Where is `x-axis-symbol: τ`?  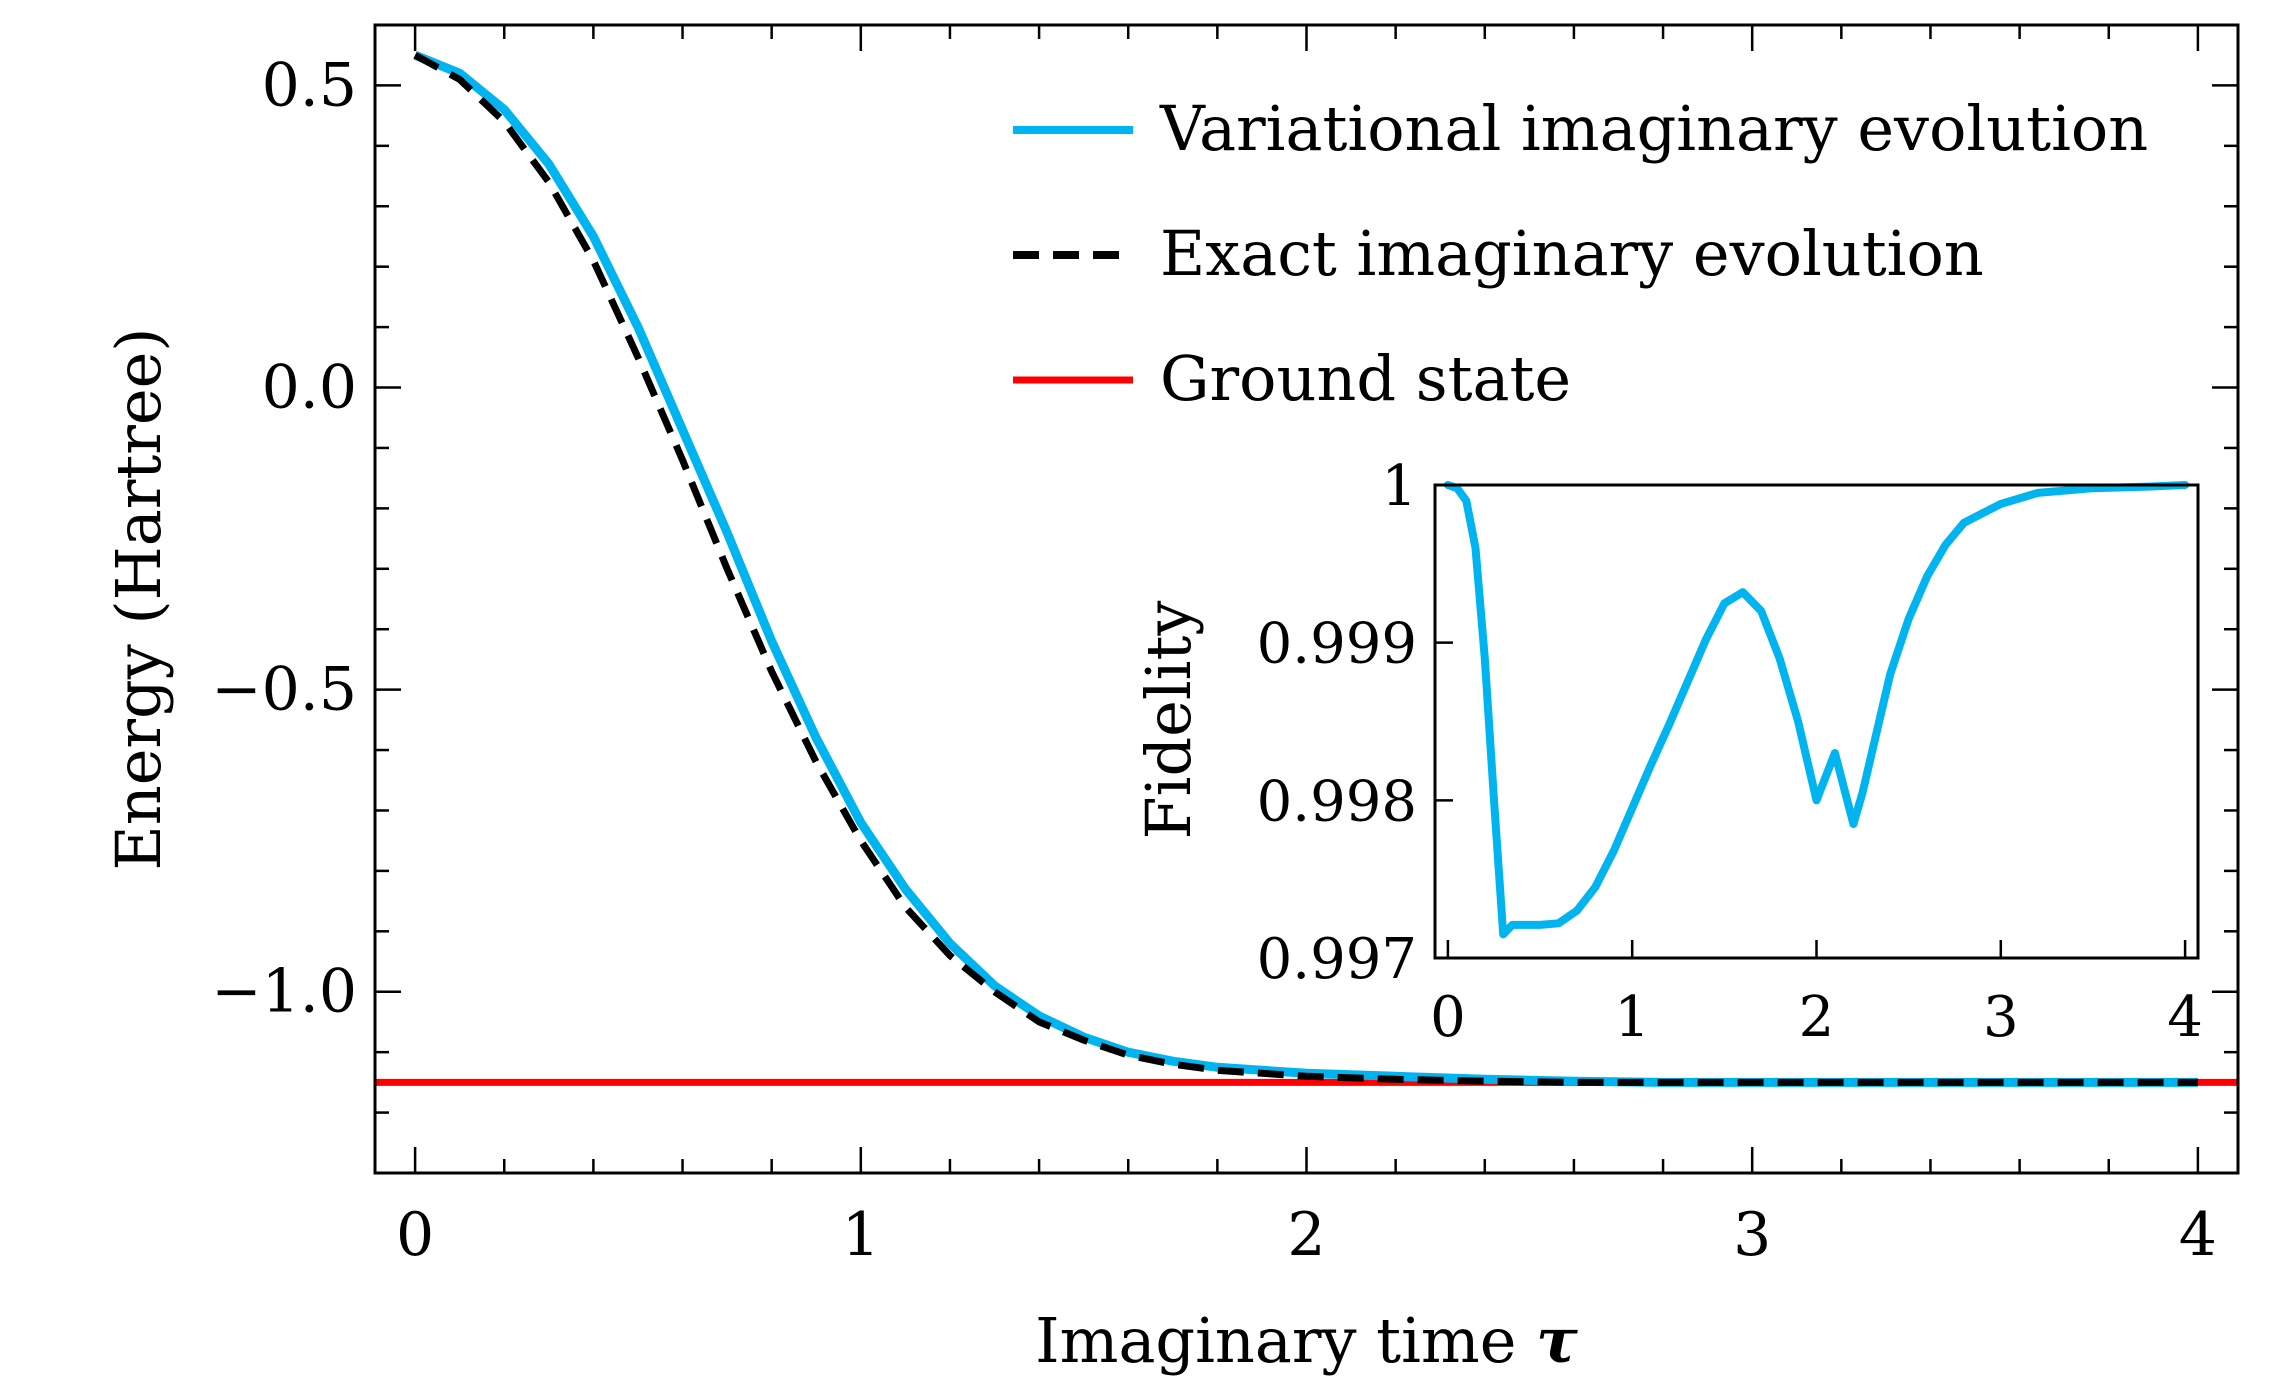 x-axis-symbol: τ is located at coordinates (1557, 1340).